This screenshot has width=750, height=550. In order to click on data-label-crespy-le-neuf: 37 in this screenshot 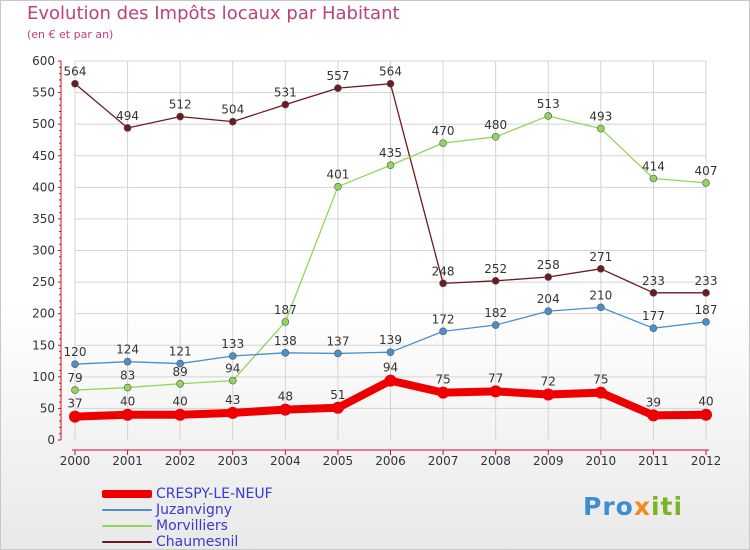, I will do `click(74, 404)`.